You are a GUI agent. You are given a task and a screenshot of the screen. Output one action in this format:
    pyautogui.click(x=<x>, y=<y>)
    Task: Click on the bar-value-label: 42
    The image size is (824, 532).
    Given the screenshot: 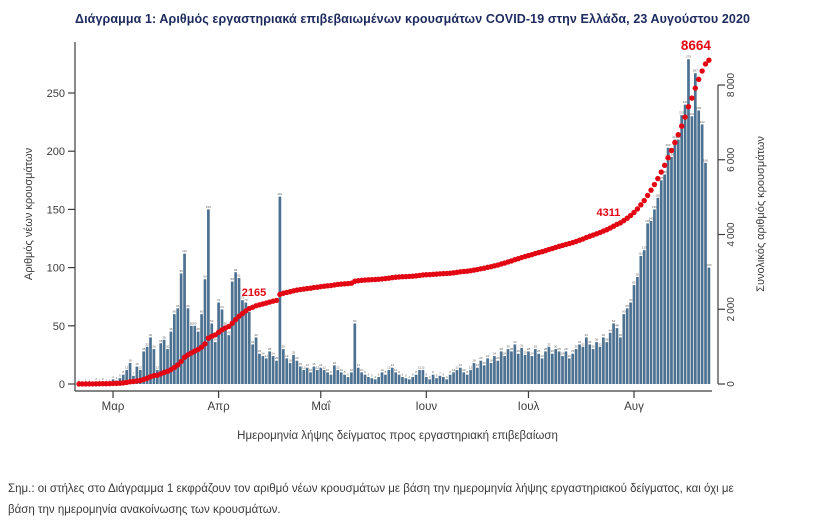 What is the action you would take?
    pyautogui.click(x=229, y=333)
    